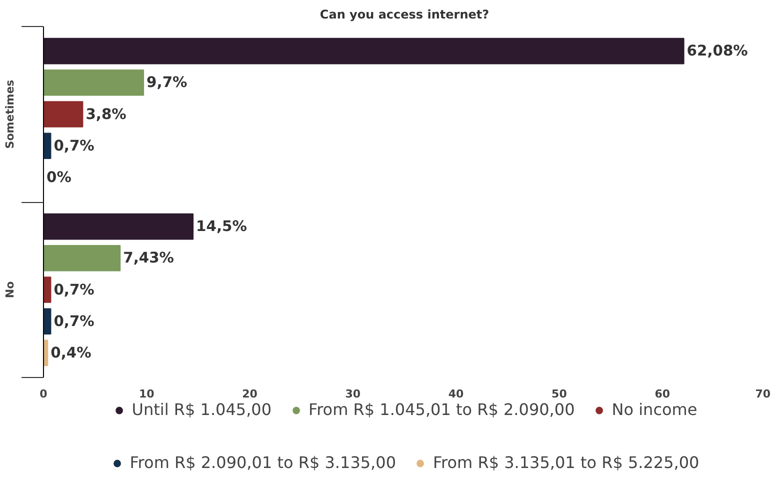 Image resolution: width=776 pixels, height=493 pixels. Describe the element at coordinates (353, 394) in the screenshot. I see `x-tick-label: 30` at that location.